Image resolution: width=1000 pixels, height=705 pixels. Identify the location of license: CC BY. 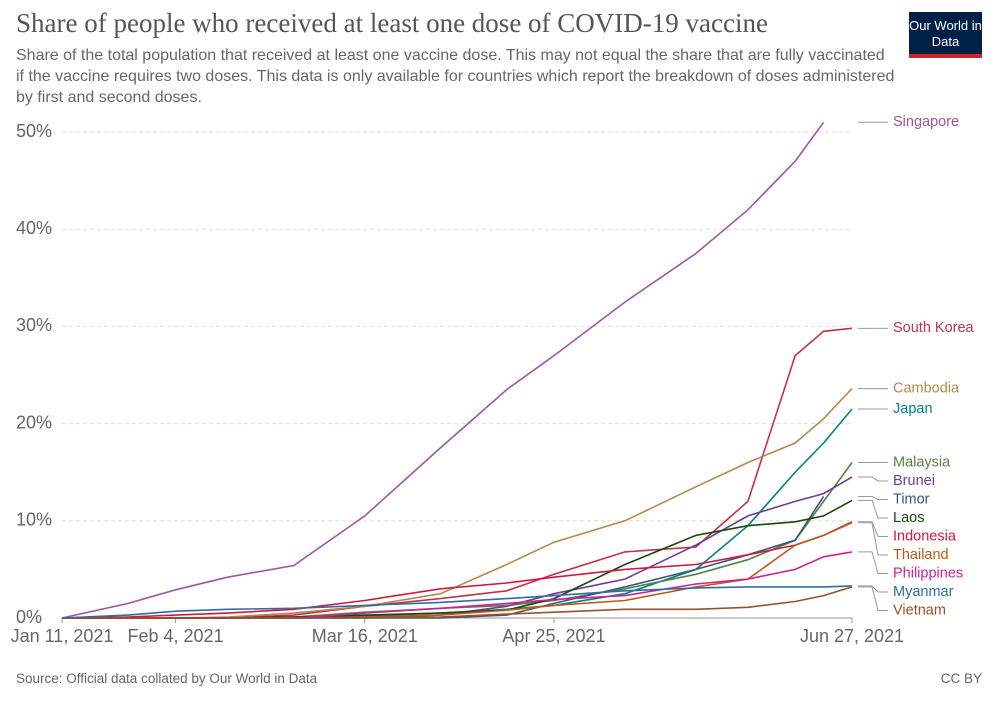
(961, 678).